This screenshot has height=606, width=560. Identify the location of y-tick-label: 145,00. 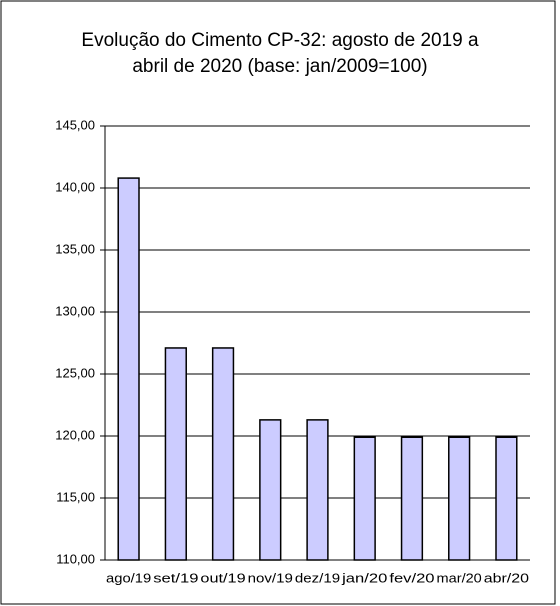
(75, 124).